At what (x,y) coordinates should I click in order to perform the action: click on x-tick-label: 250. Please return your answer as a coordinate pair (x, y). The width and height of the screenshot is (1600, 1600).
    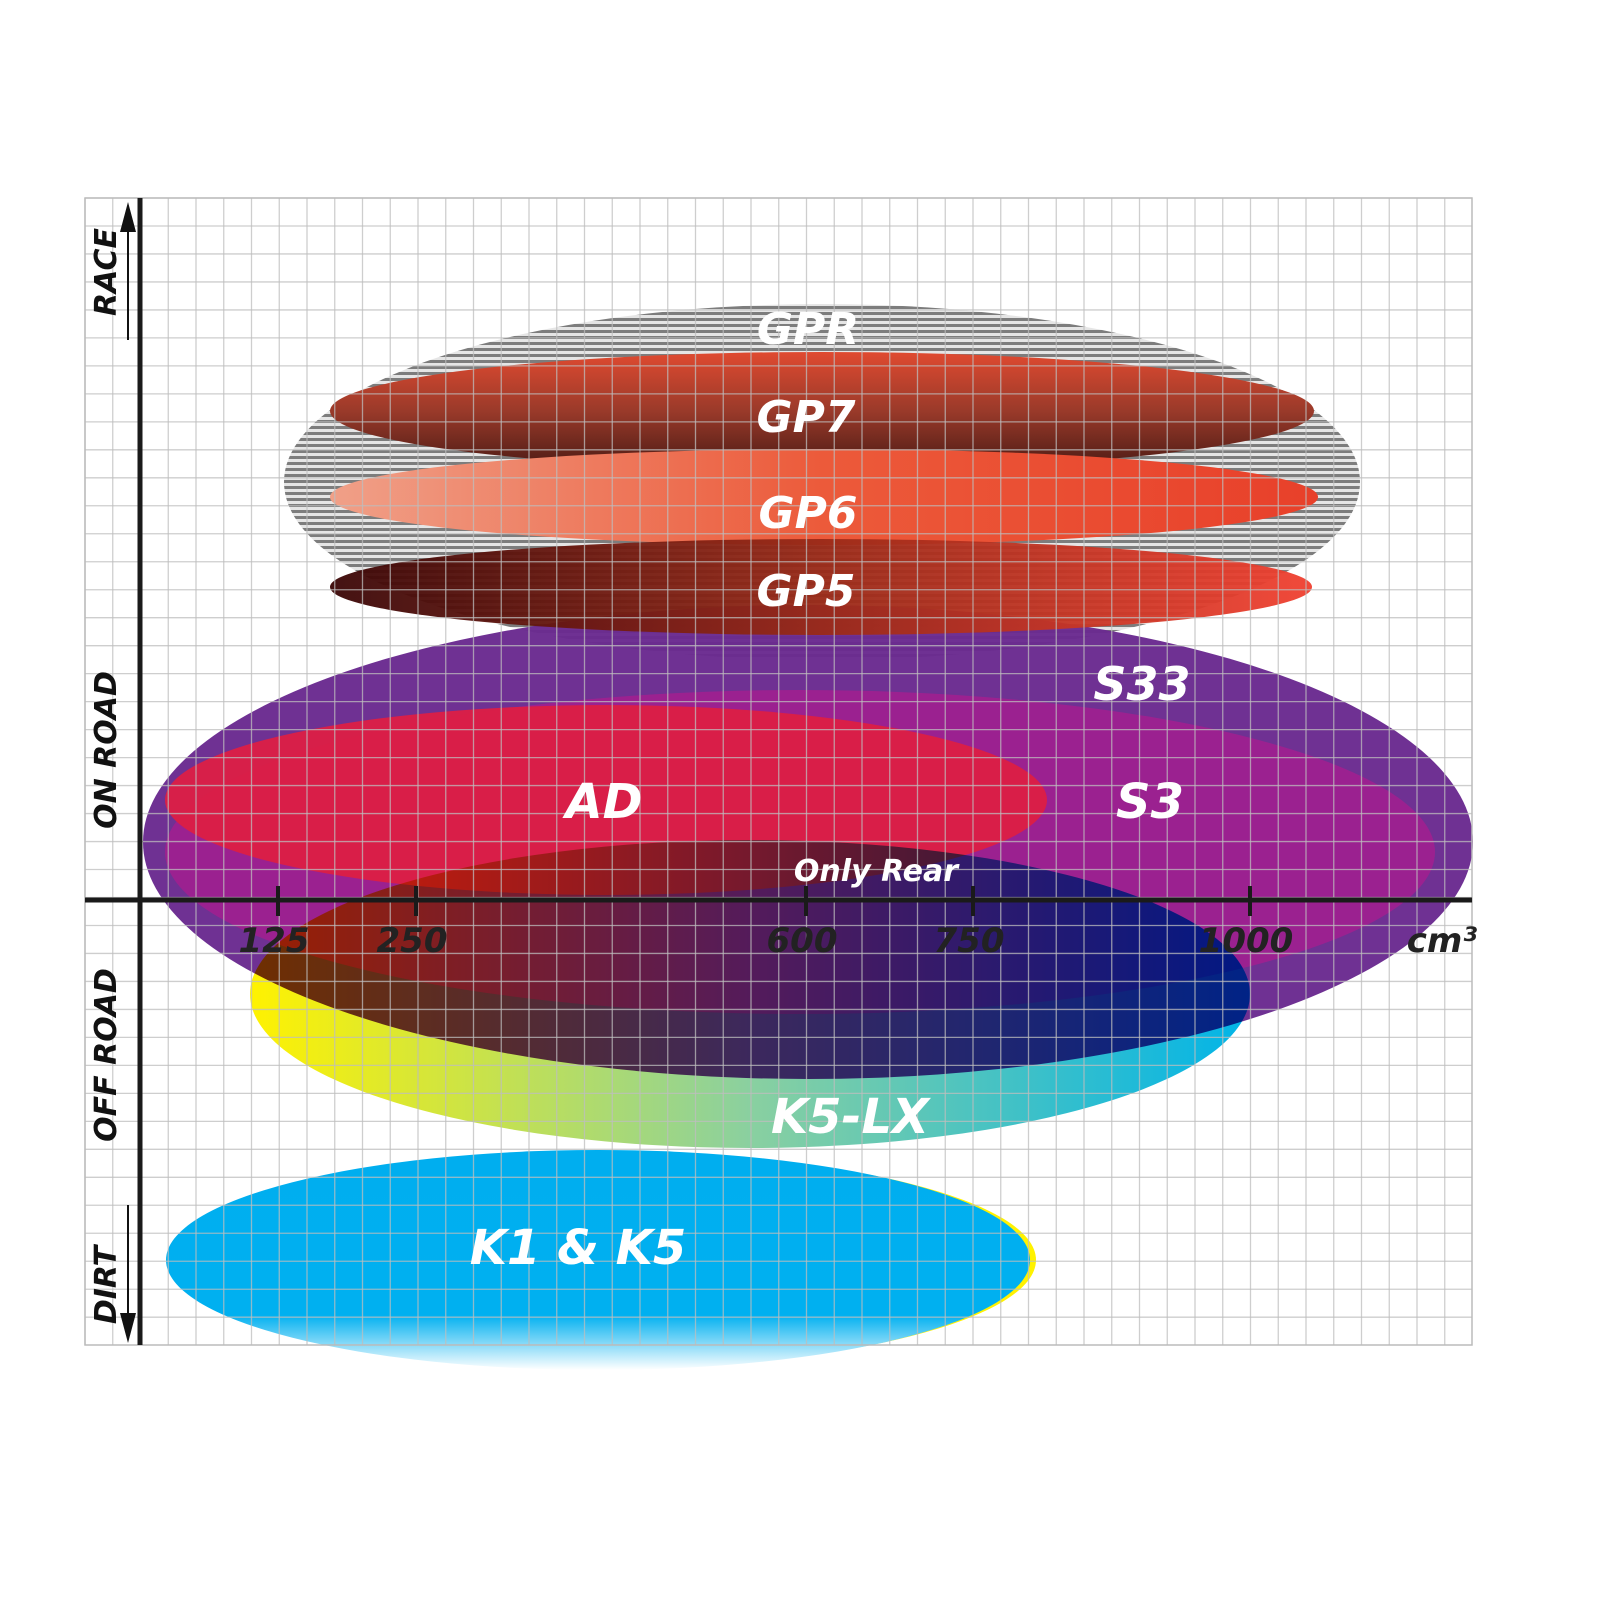
    Looking at the image, I should click on (412, 941).